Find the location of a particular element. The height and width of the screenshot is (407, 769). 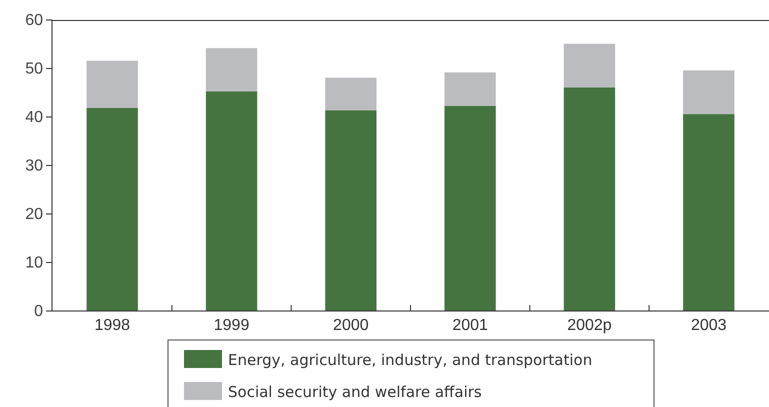

x-tick-label: 2003 is located at coordinates (708, 325).